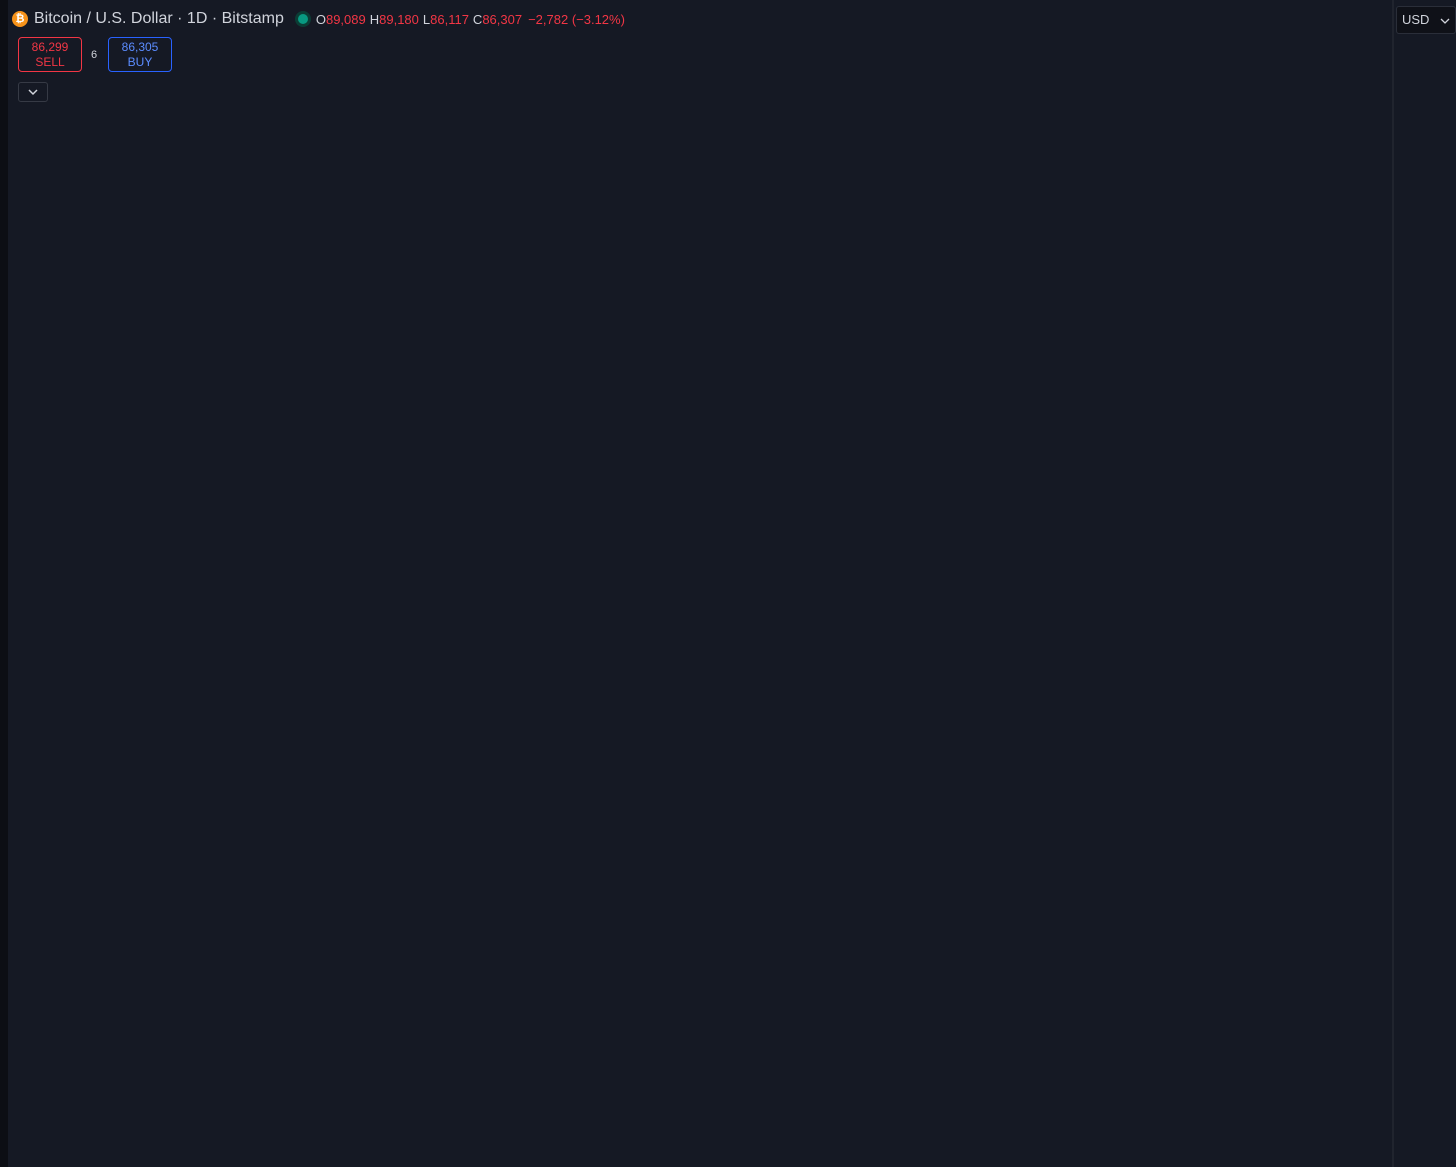 Image resolution: width=1456 pixels, height=1167 pixels. What do you see at coordinates (576, 19) in the screenshot?
I see `change: −2,782 (−3.12%)` at bounding box center [576, 19].